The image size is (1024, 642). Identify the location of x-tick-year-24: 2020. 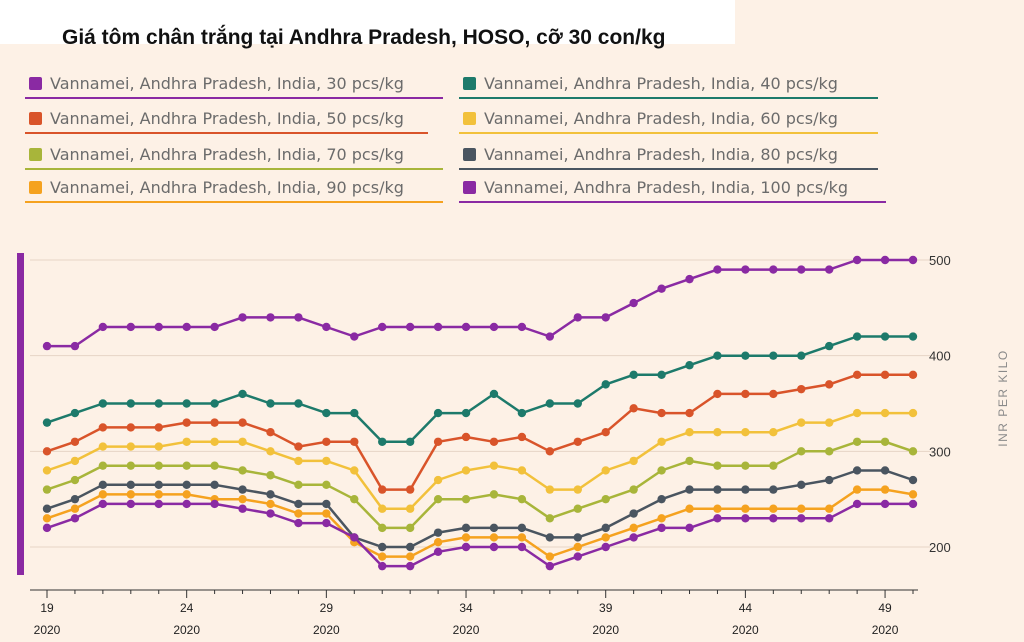
(186, 630).